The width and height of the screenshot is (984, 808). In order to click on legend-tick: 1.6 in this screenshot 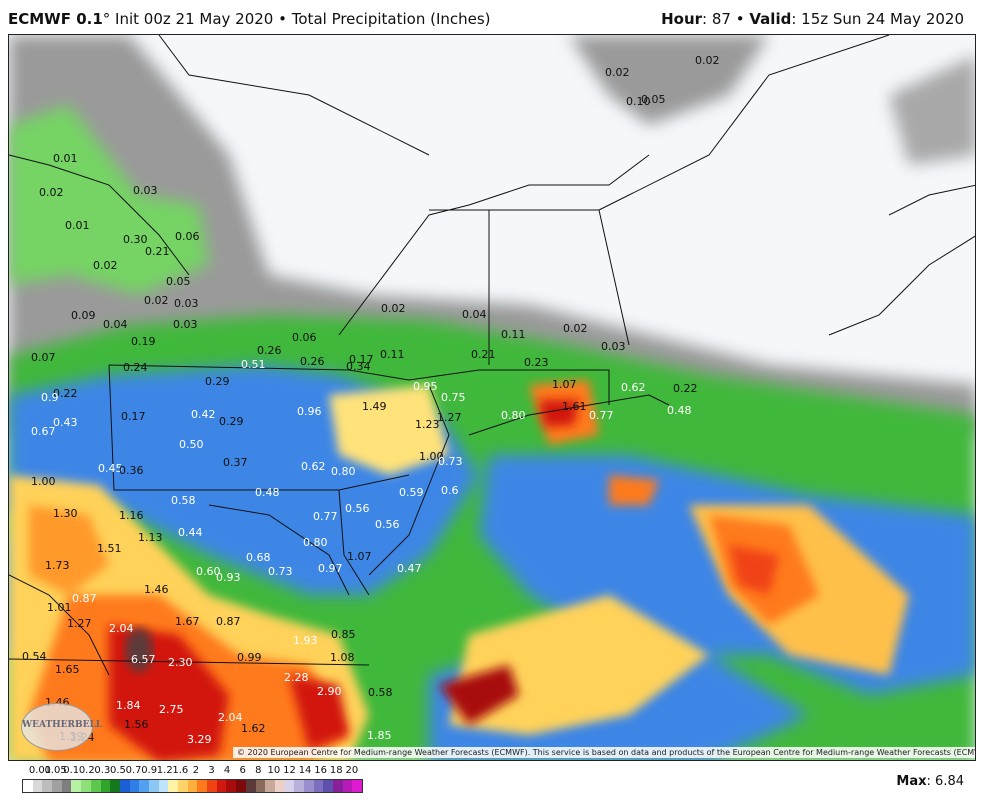, I will do `click(180, 770)`.